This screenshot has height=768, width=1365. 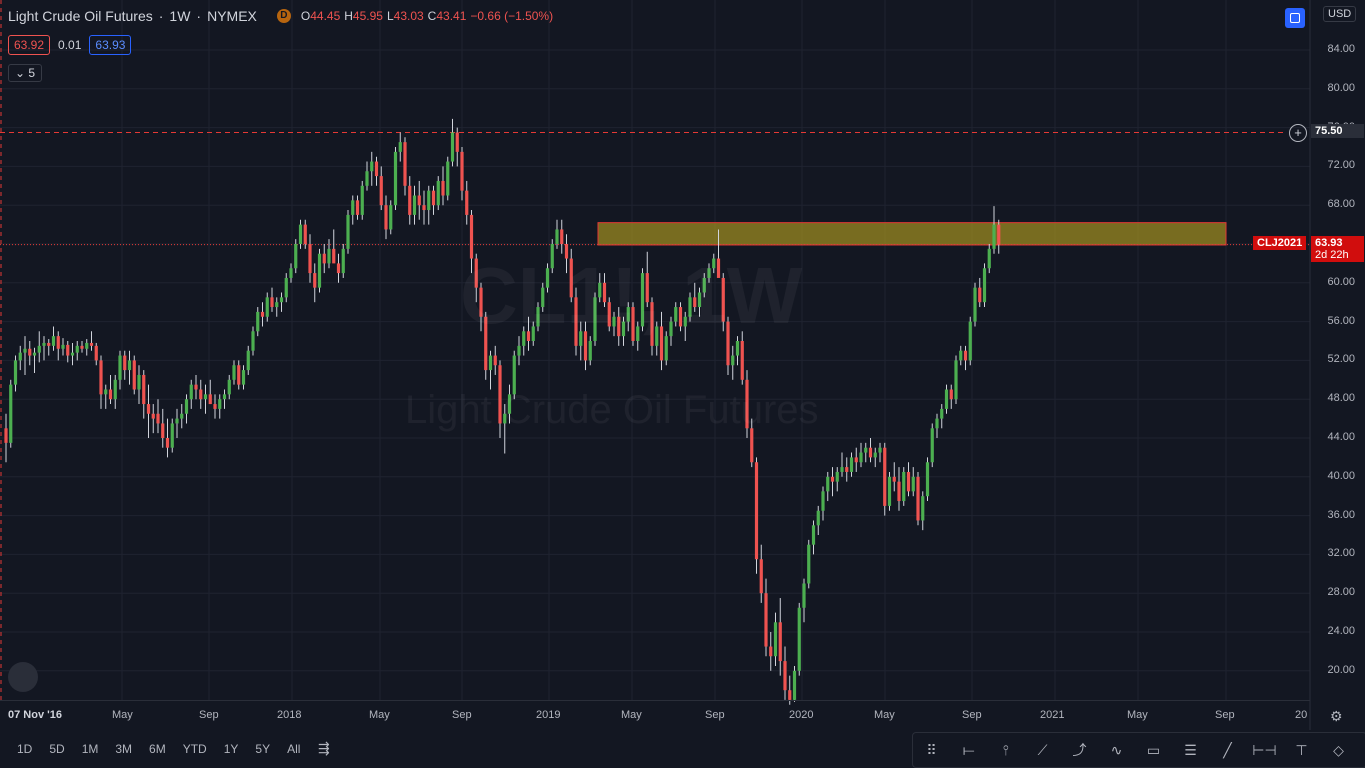 I want to click on range-button-1d: 1D, so click(x=25, y=749).